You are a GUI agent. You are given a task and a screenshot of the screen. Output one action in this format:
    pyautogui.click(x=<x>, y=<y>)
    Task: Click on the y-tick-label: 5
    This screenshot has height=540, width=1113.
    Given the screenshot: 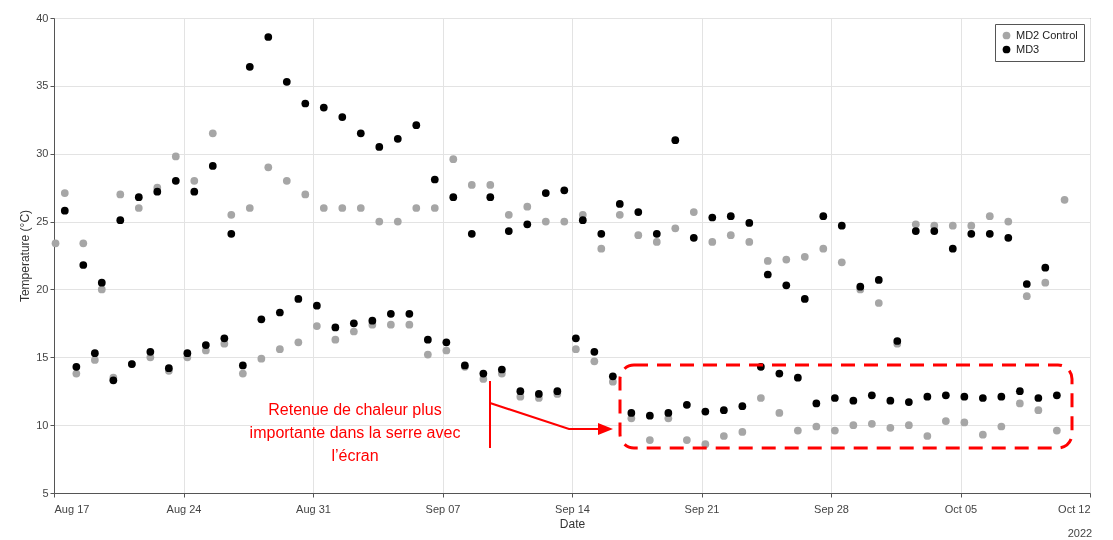 What is the action you would take?
    pyautogui.click(x=45, y=492)
    